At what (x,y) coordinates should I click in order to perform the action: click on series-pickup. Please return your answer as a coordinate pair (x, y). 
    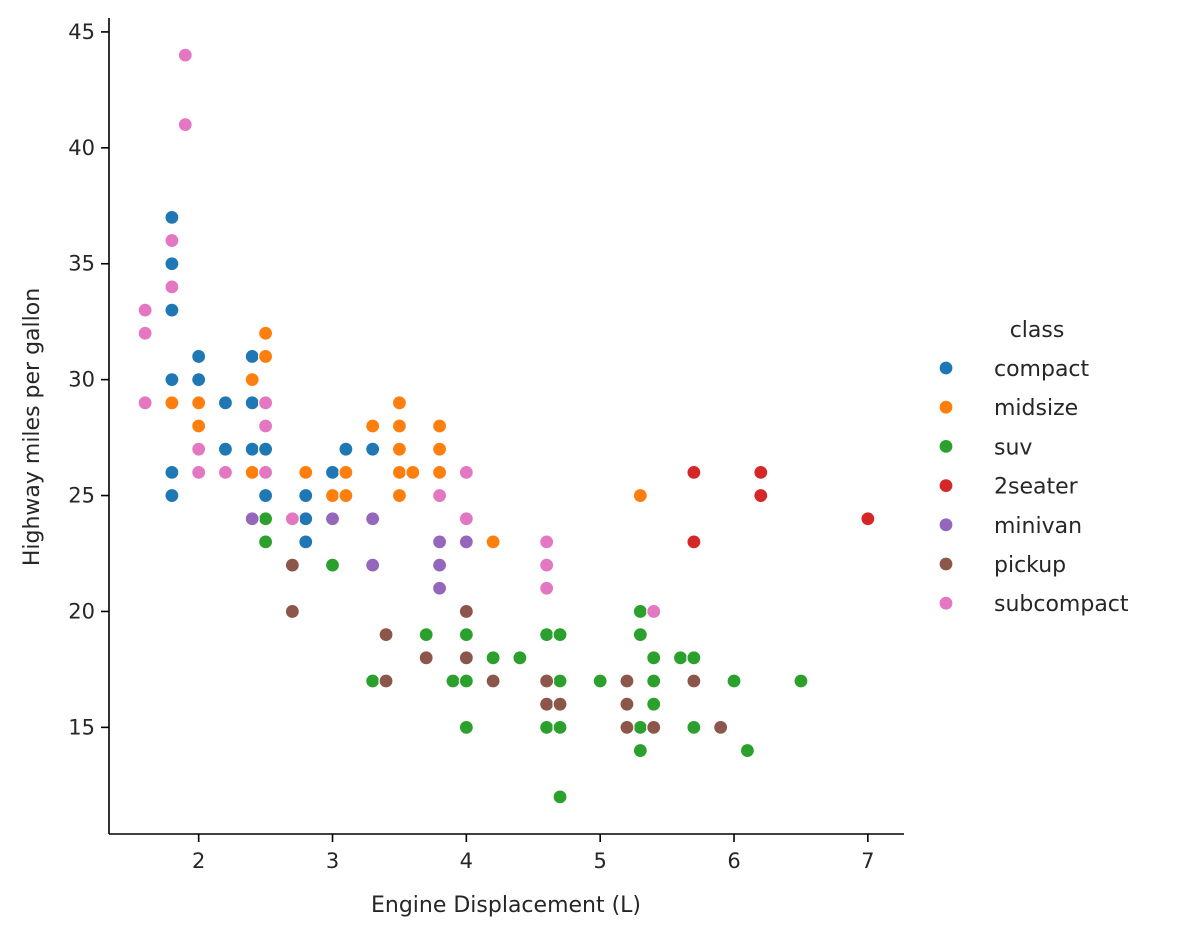
    Looking at the image, I should click on (506, 646).